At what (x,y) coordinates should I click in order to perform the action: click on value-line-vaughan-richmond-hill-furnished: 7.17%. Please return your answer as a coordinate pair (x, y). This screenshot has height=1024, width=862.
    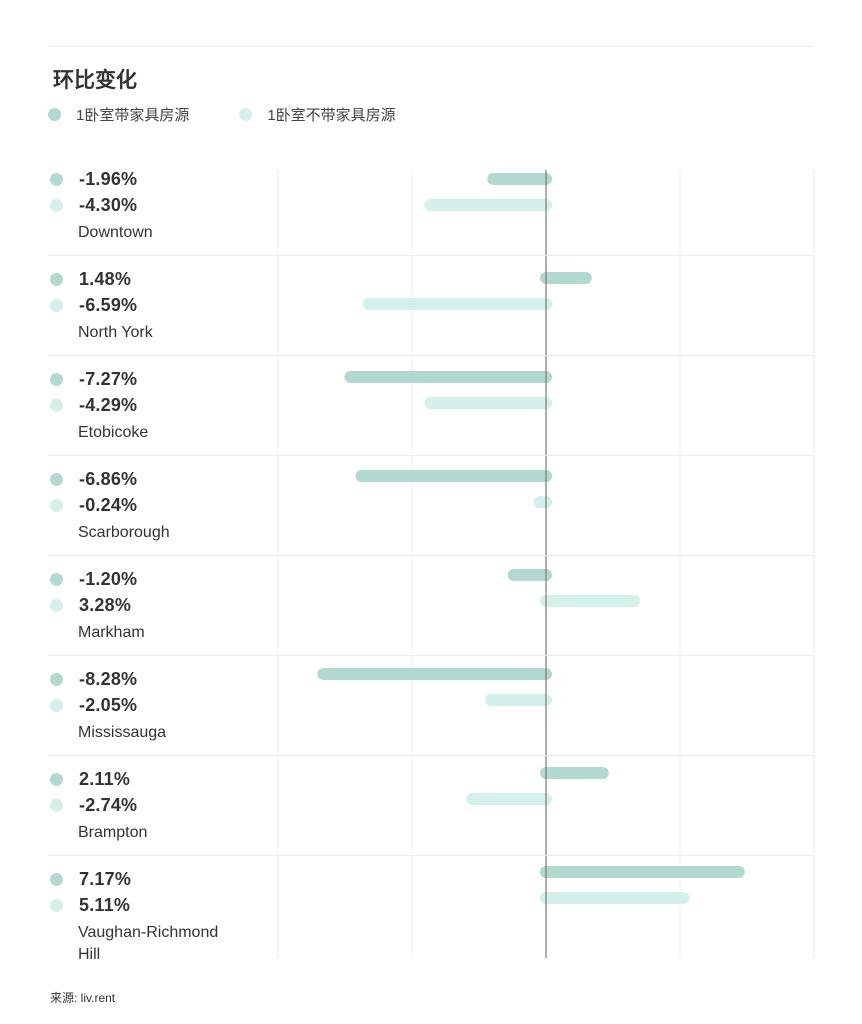
    Looking at the image, I should click on (89, 879).